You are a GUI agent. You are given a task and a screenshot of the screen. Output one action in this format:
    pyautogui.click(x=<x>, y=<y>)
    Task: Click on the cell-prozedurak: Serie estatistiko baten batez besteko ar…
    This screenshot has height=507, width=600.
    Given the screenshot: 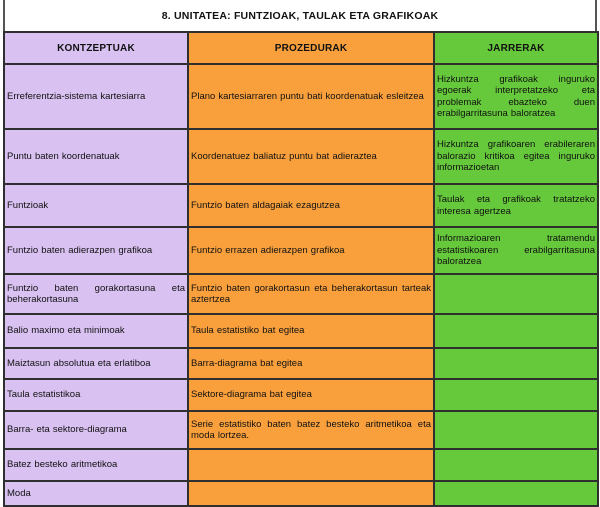 What is the action you would take?
    pyautogui.click(x=311, y=430)
    